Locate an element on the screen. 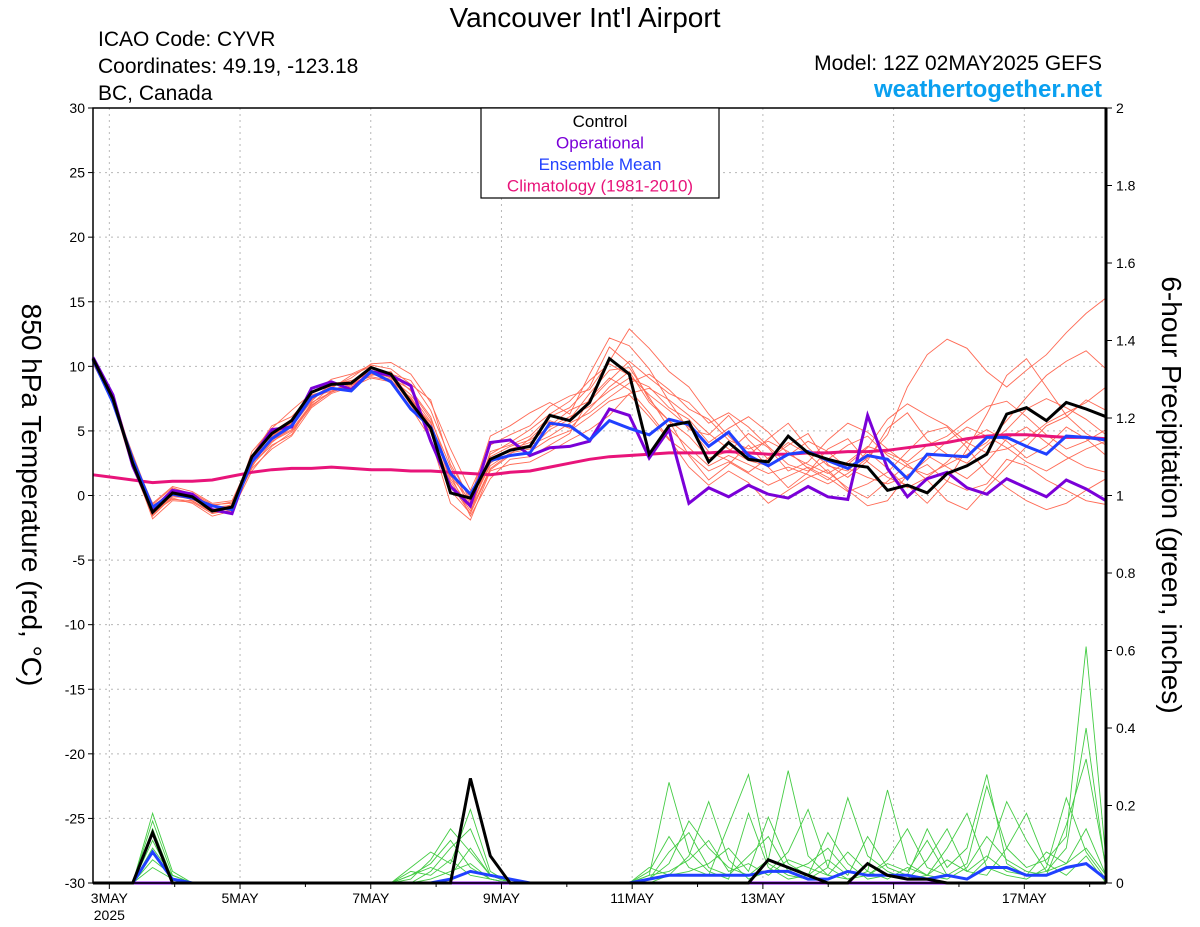  right-tick-label: 1.8 is located at coordinates (1126, 186).